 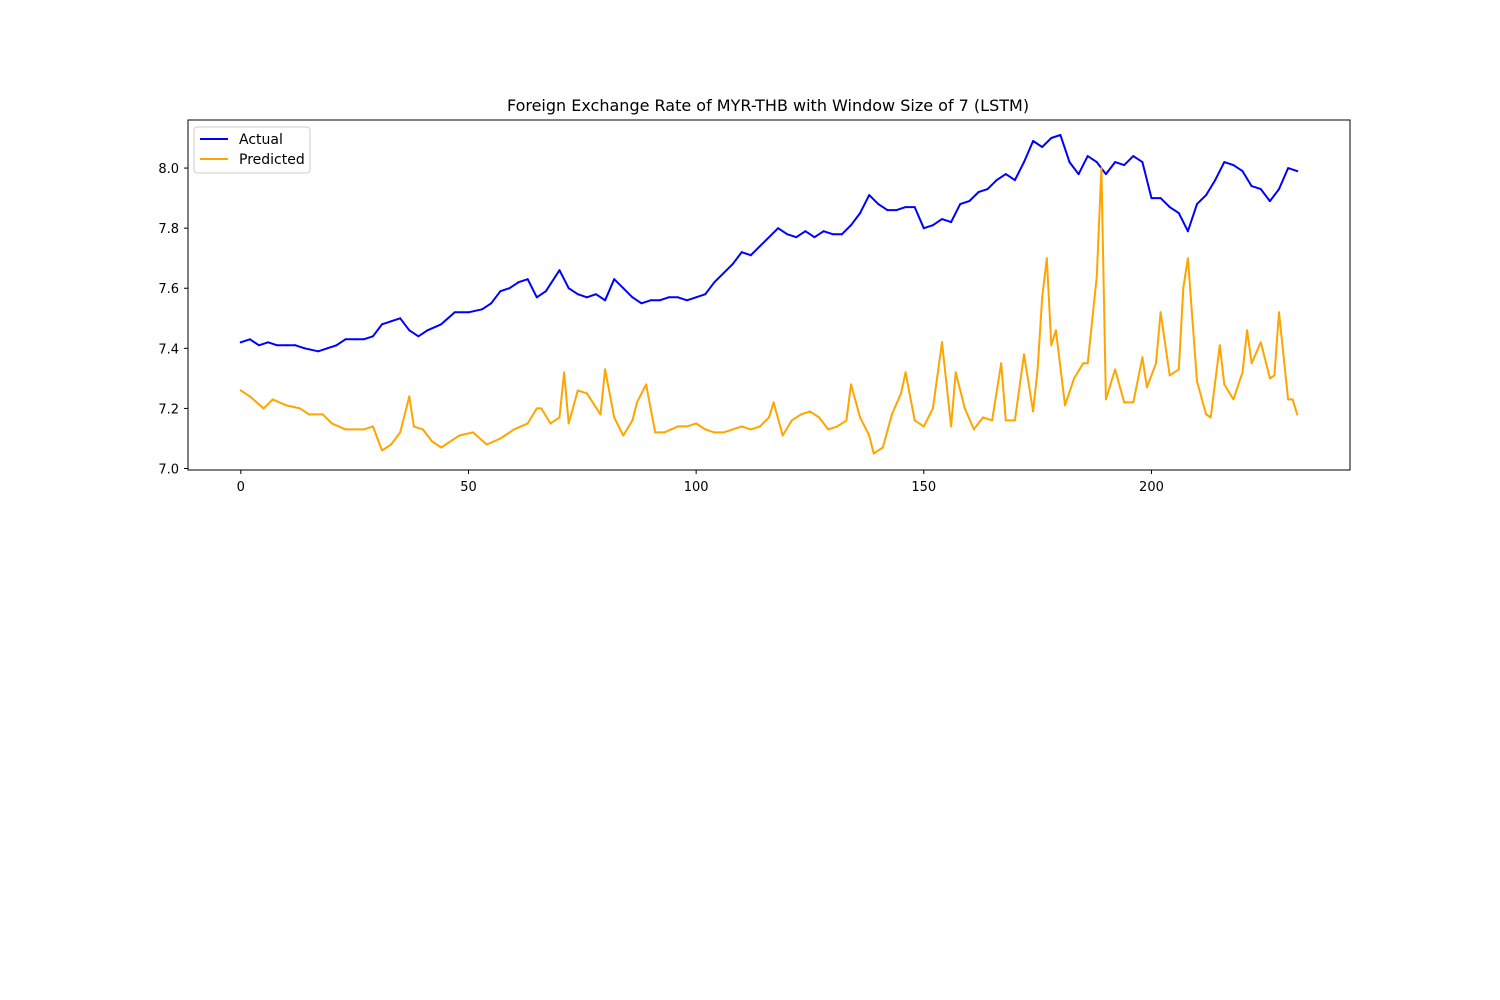 What do you see at coordinates (252, 150) in the screenshot?
I see `legend: Actual Predicted` at bounding box center [252, 150].